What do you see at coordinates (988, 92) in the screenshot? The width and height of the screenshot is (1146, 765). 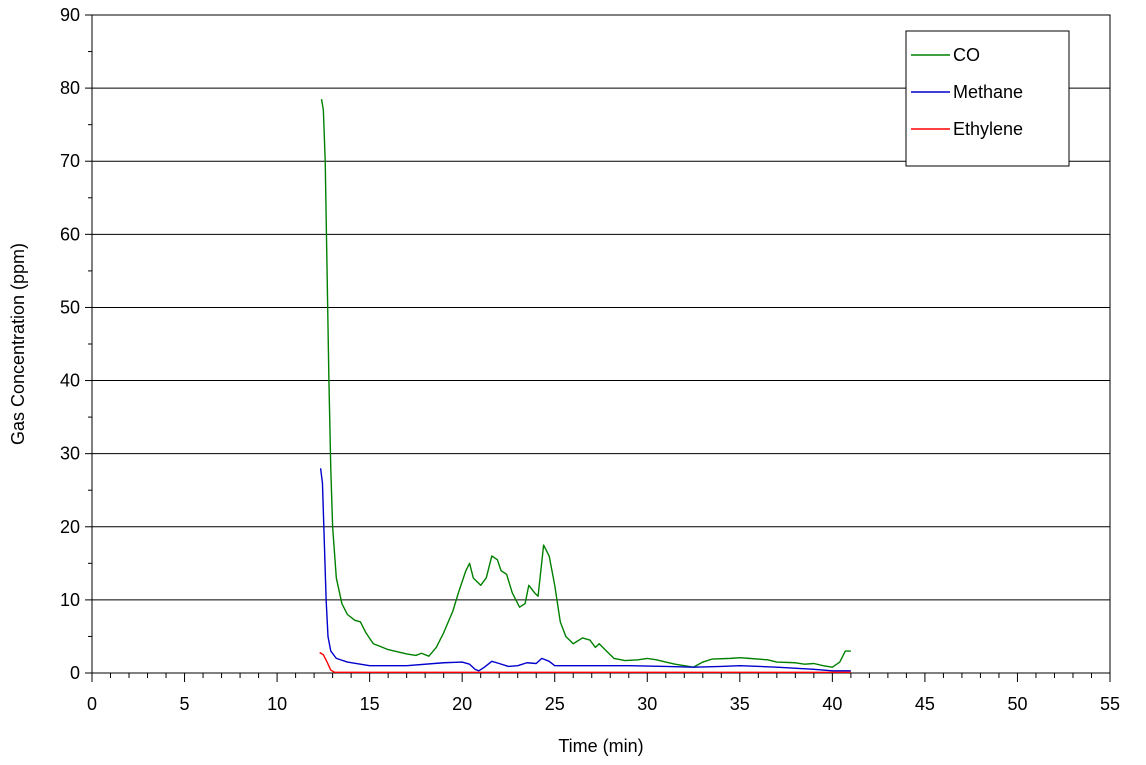 I see `legend-label-methane: Methane` at bounding box center [988, 92].